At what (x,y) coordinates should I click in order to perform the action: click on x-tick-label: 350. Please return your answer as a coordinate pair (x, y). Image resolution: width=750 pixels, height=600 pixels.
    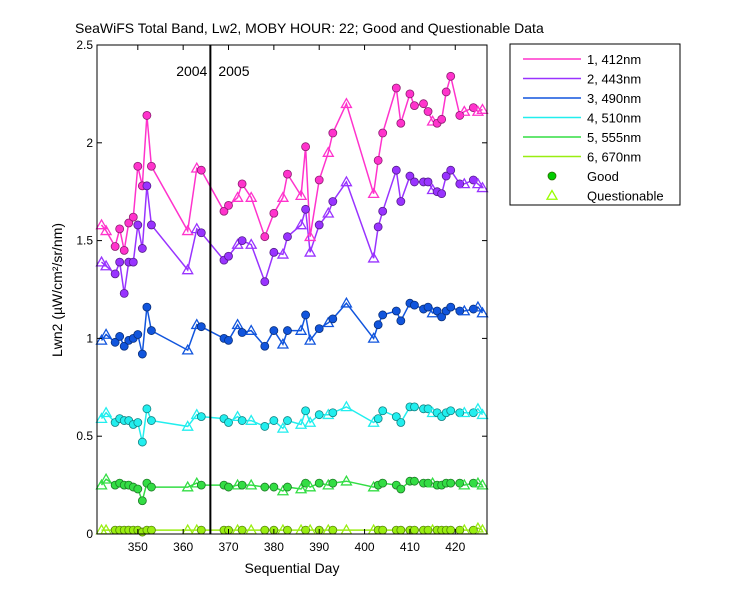
    Looking at the image, I should click on (138, 547).